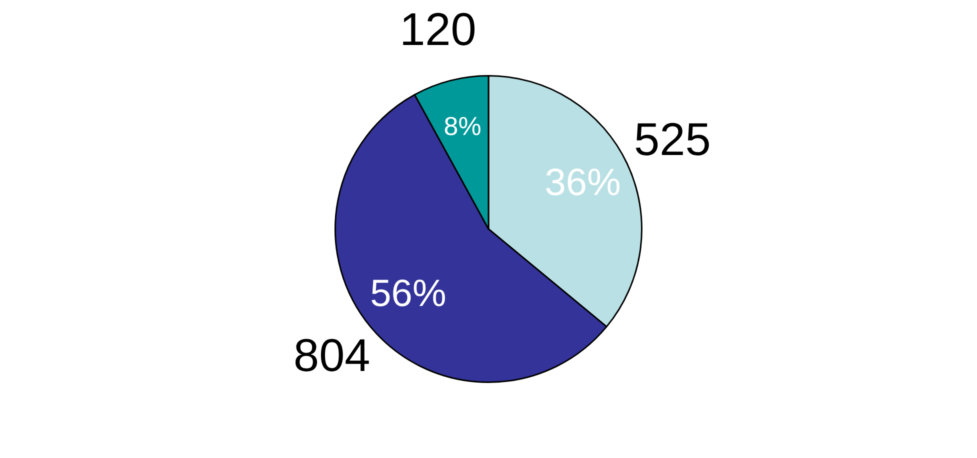 This screenshot has height=458, width=977. I want to click on text: 120, so click(438, 28).